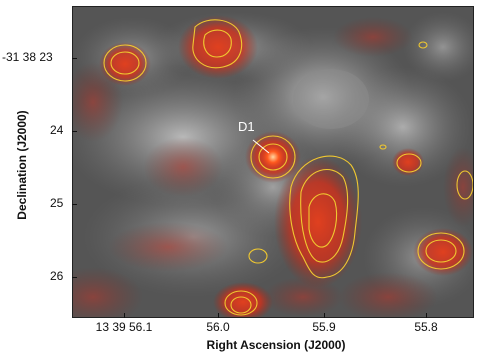 The height and width of the screenshot is (355, 477). Describe the element at coordinates (57, 276) in the screenshot. I see `y-tick-label: 26` at that location.